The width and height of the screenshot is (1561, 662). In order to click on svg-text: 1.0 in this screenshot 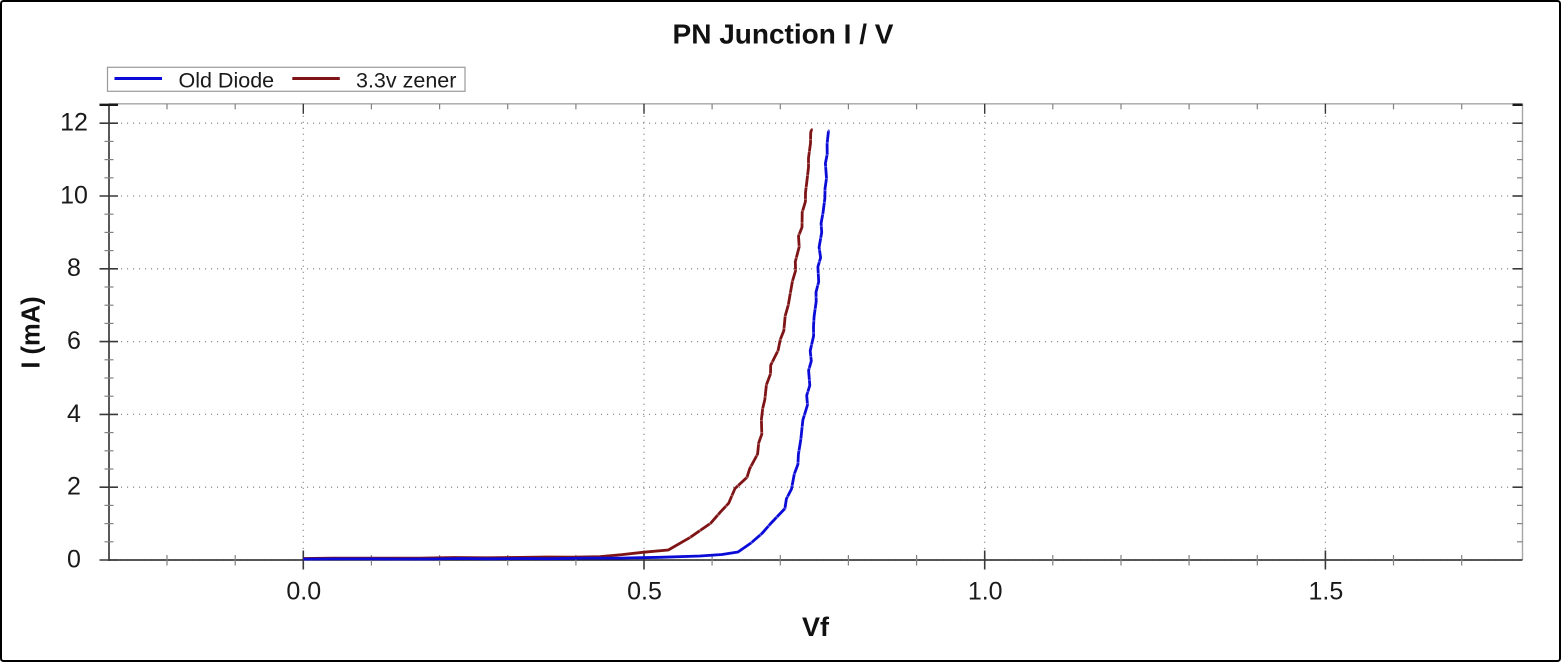, I will do `click(985, 591)`.